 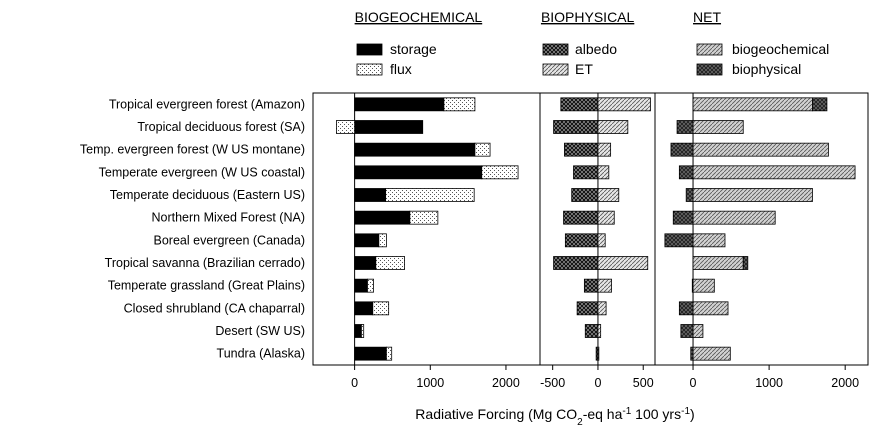 What do you see at coordinates (401, 69) in the screenshot?
I see `legend-label: flux` at bounding box center [401, 69].